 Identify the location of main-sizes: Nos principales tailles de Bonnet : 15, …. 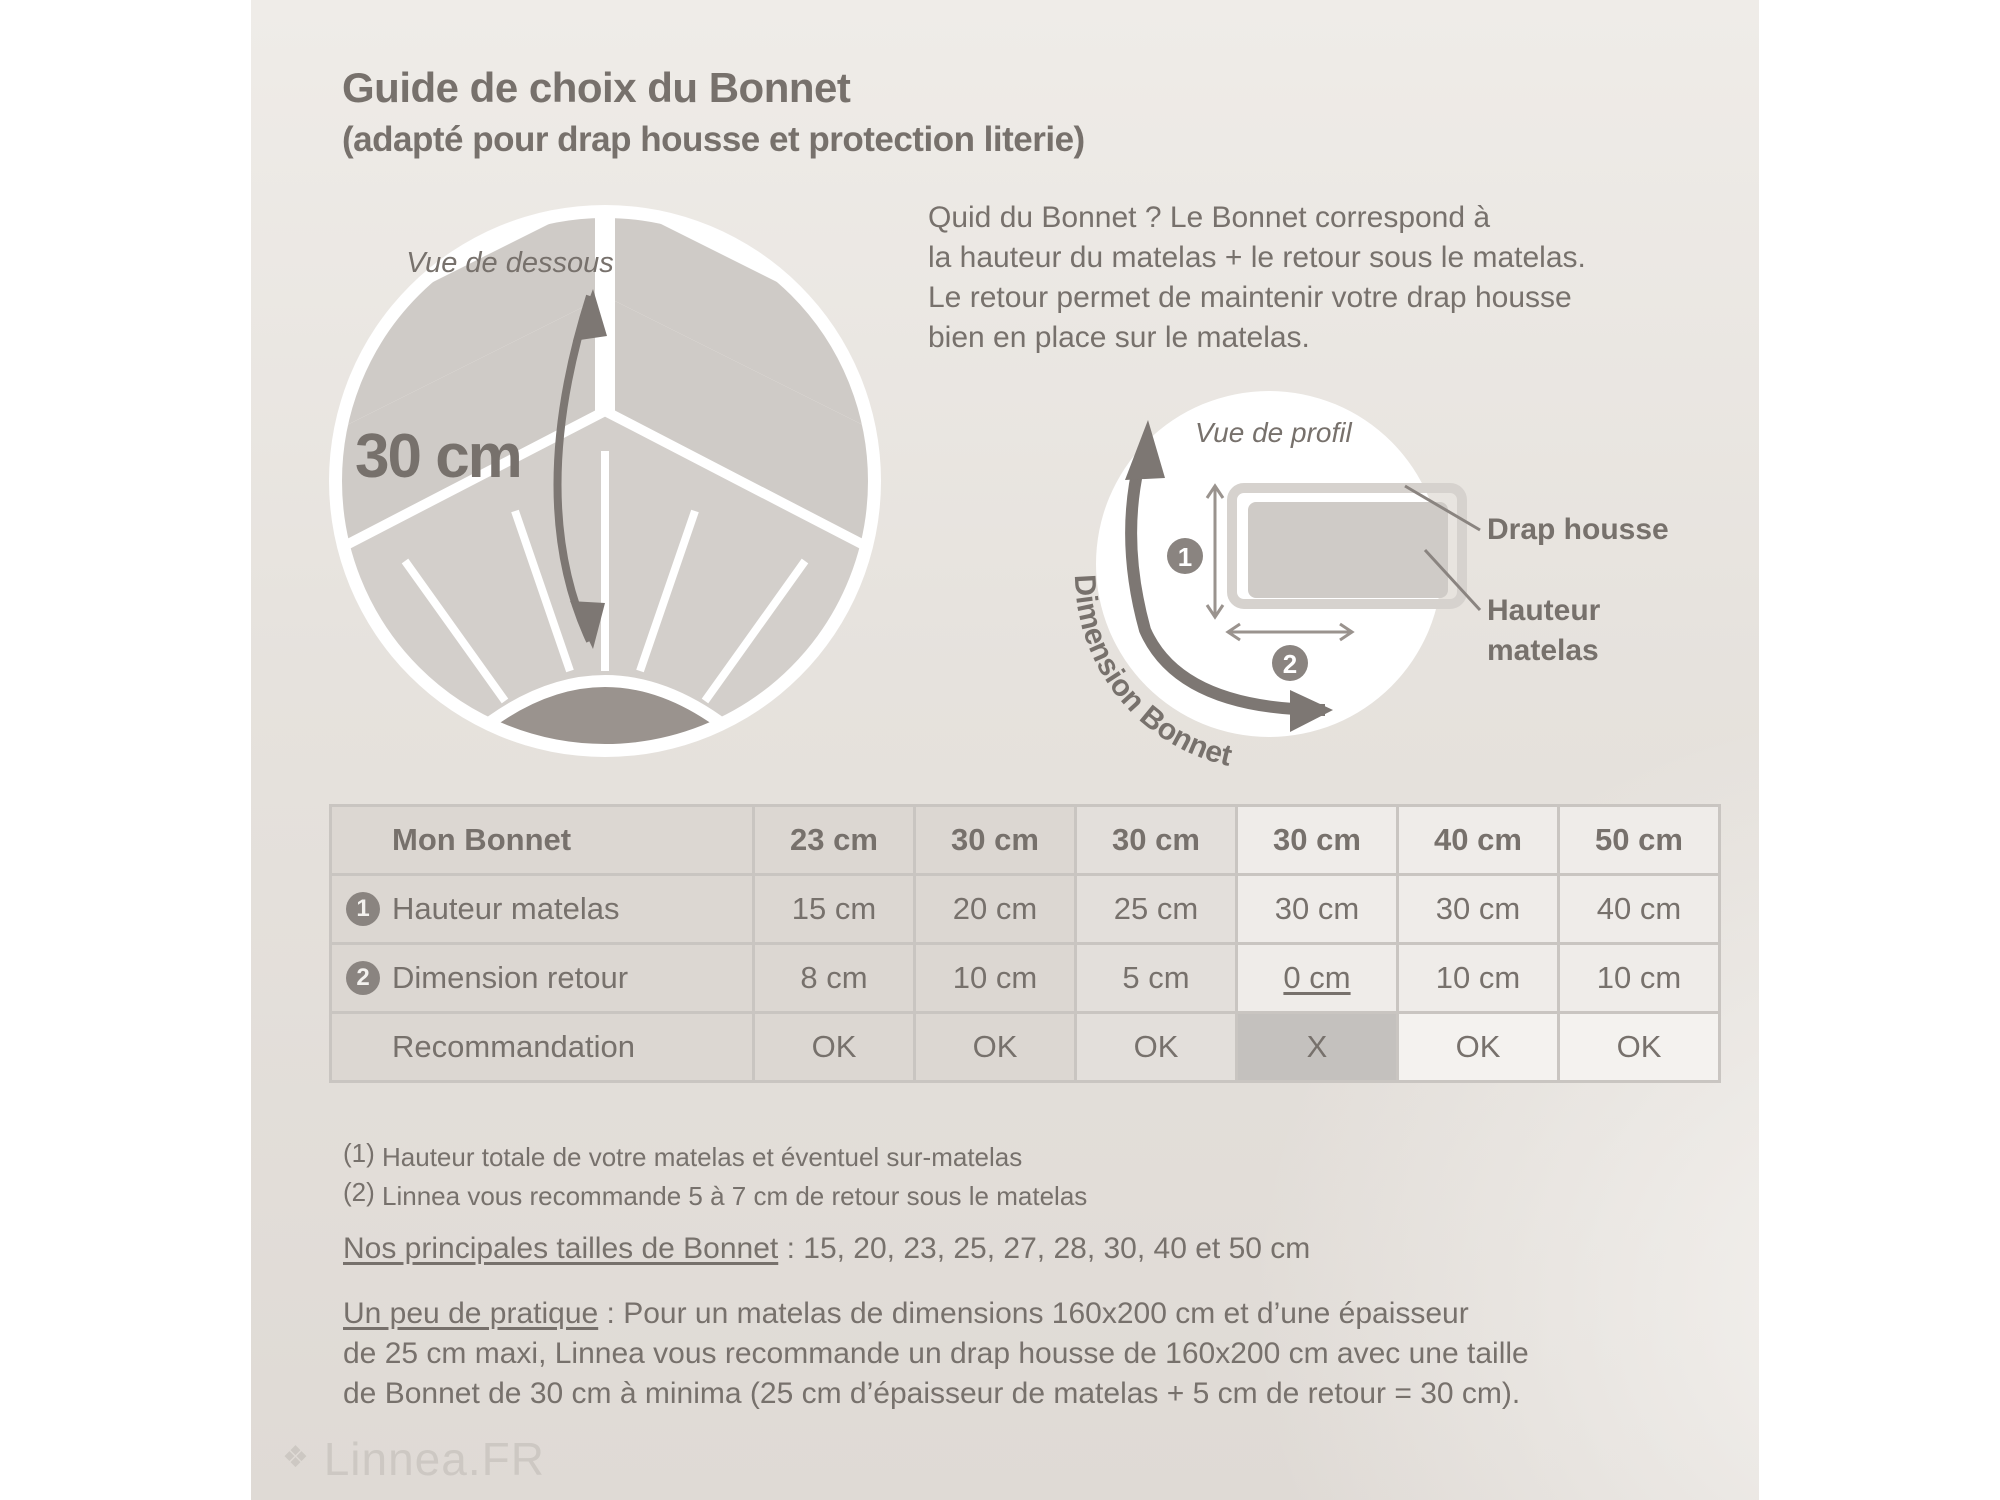
(827, 1248).